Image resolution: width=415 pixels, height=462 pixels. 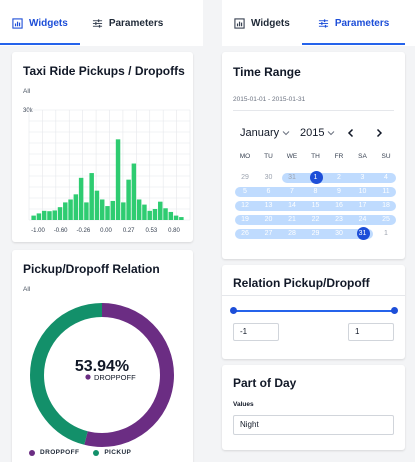 I want to click on calendar-day: 4, so click(x=386, y=177).